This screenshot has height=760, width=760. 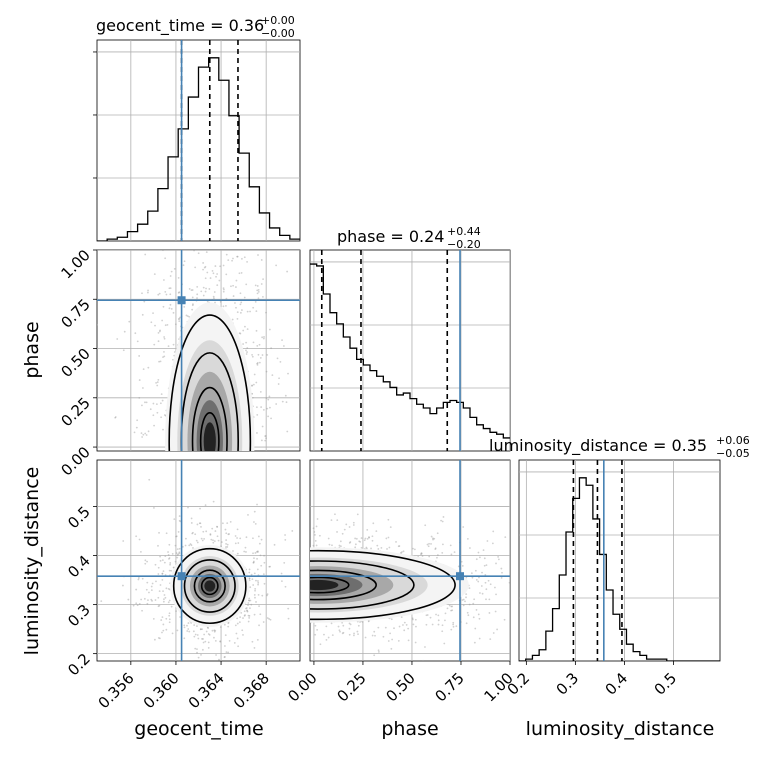 I want to click on tick-label-y: 0.00, so click(x=75, y=461).